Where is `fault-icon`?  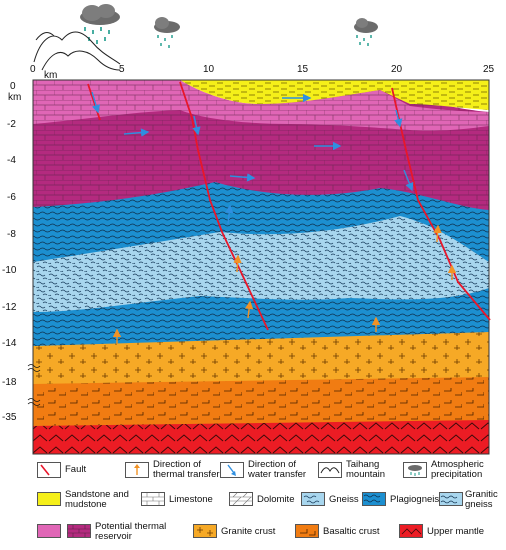
fault-icon is located at coordinates (49, 470).